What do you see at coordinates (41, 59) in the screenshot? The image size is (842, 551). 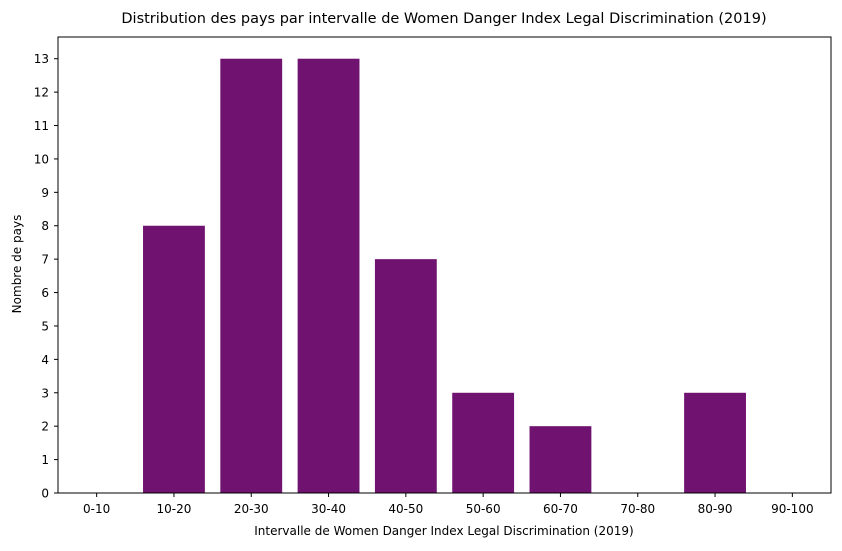 I see `y-tick-label-13: 13` at bounding box center [41, 59].